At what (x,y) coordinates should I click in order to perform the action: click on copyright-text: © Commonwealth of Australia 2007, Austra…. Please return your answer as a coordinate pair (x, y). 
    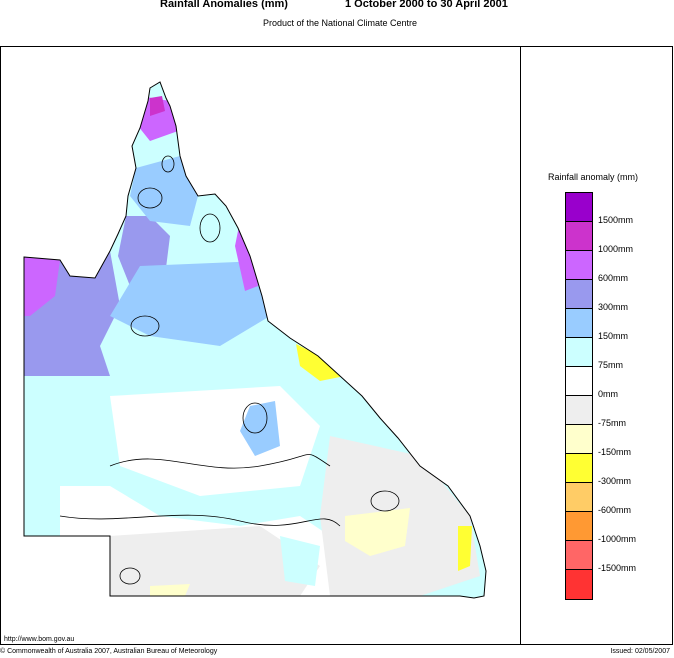
    Looking at the image, I should click on (109, 651).